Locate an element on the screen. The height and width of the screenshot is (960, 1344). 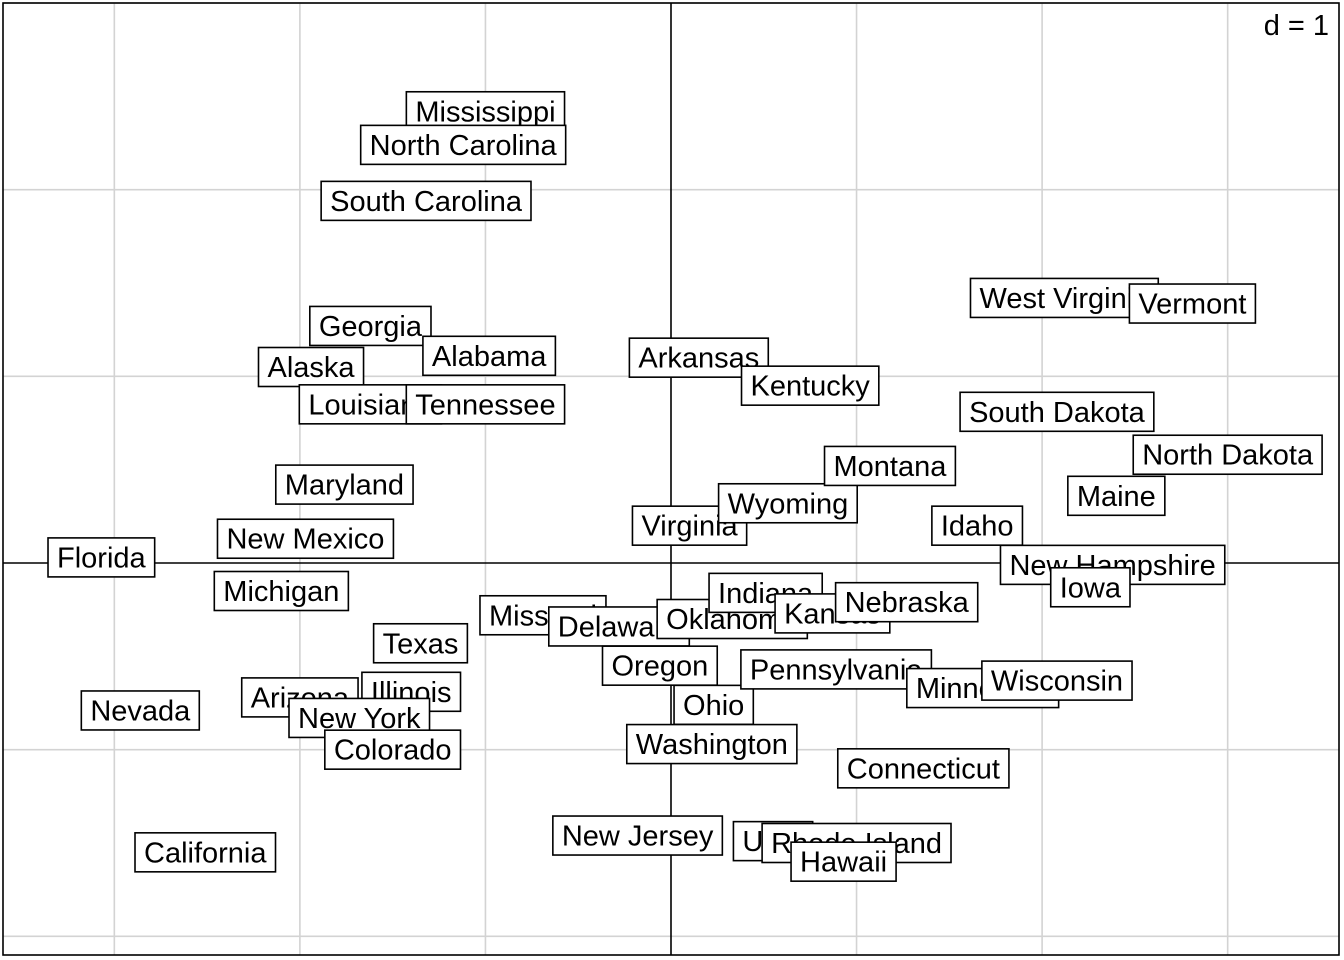
point-label: Washington is located at coordinates (711, 744).